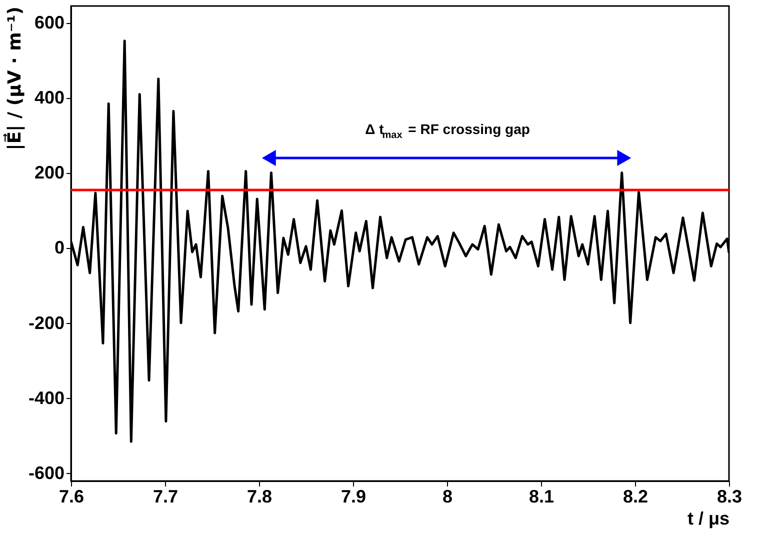 This screenshot has width=764, height=536. What do you see at coordinates (14, 78) in the screenshot?
I see `y-axis-title: |E⃗| / (μV · m⁻¹)` at bounding box center [14, 78].